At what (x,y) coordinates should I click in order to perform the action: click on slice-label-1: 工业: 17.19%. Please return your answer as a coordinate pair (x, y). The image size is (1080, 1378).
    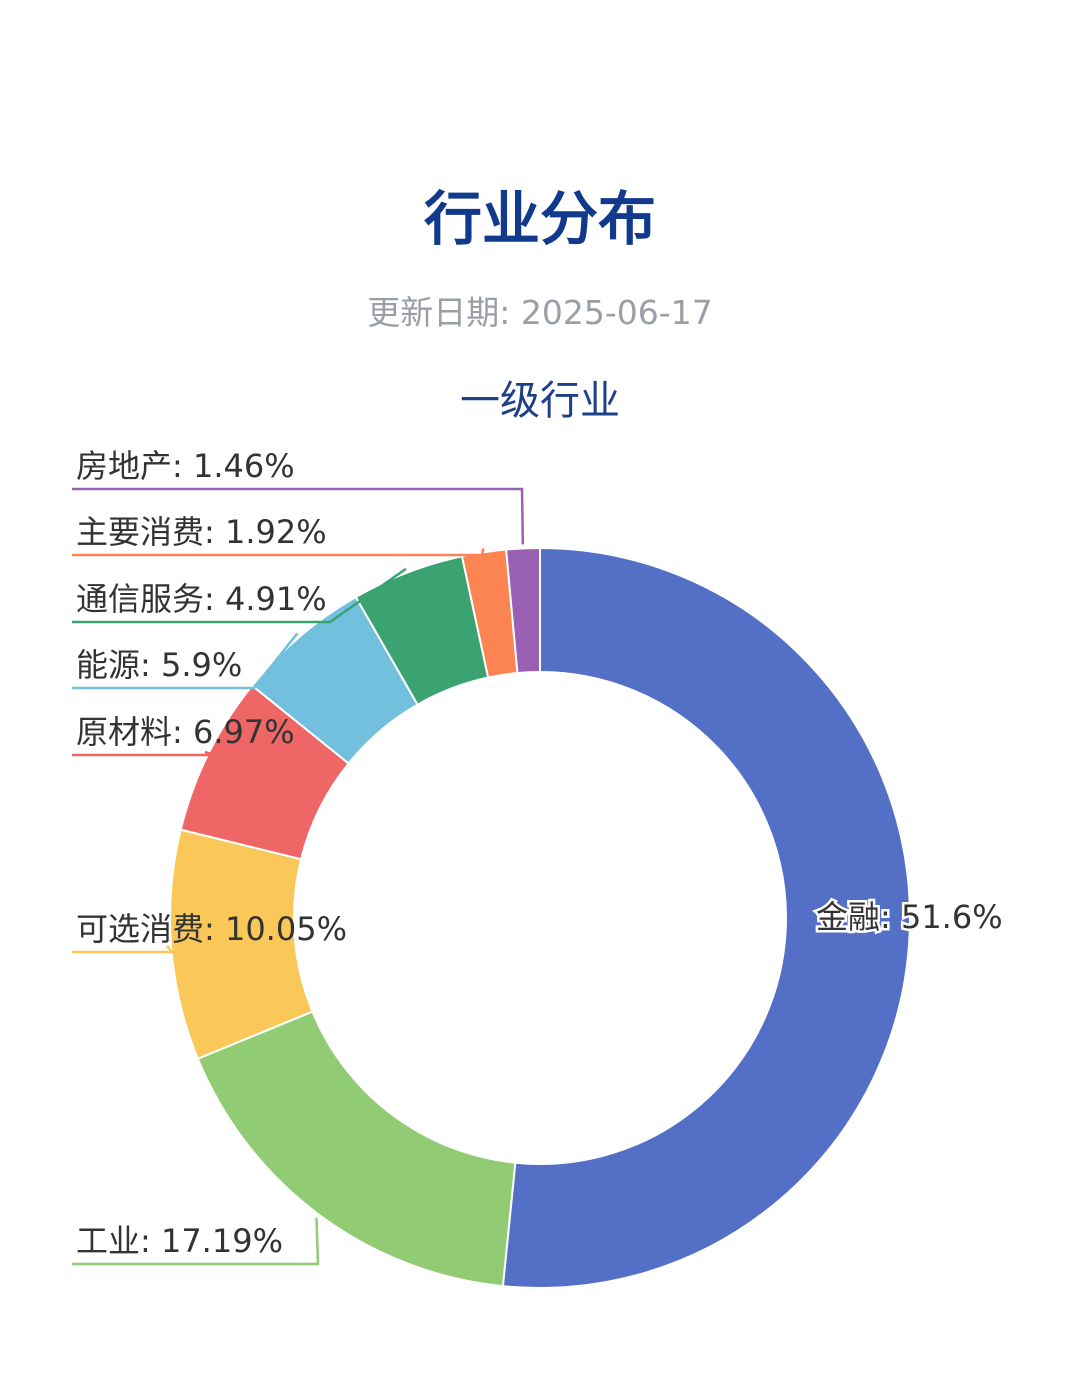
    Looking at the image, I should click on (179, 1241).